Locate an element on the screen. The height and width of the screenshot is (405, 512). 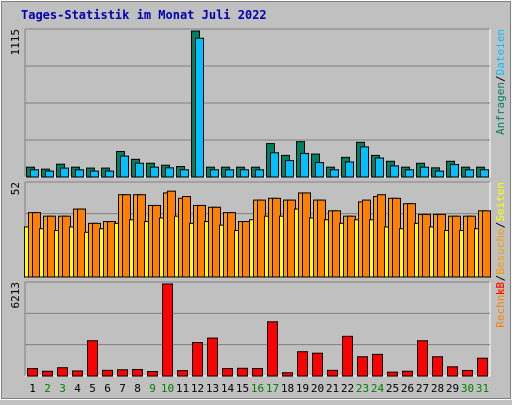
x-tick-label: 17 is located at coordinates (272, 388).